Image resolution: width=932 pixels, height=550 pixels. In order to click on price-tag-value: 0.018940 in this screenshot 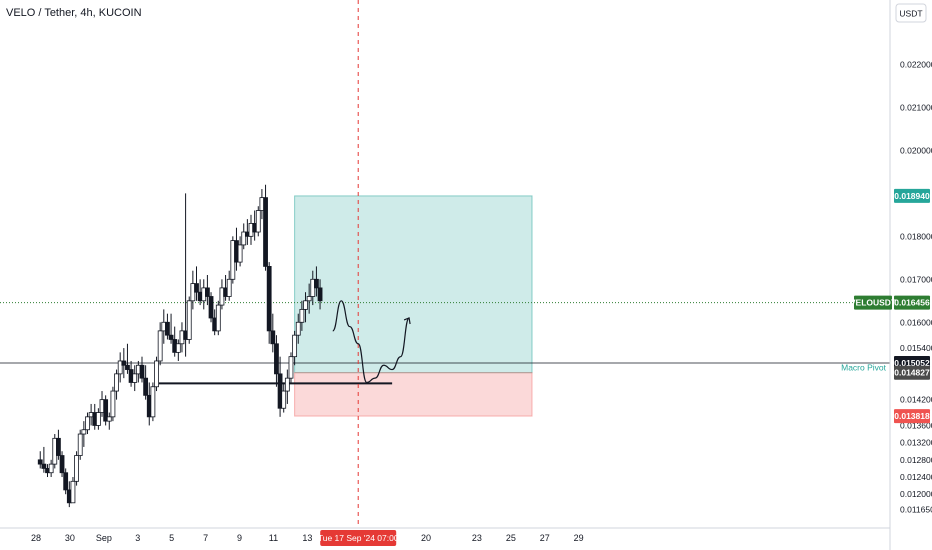, I will do `click(912, 196)`.